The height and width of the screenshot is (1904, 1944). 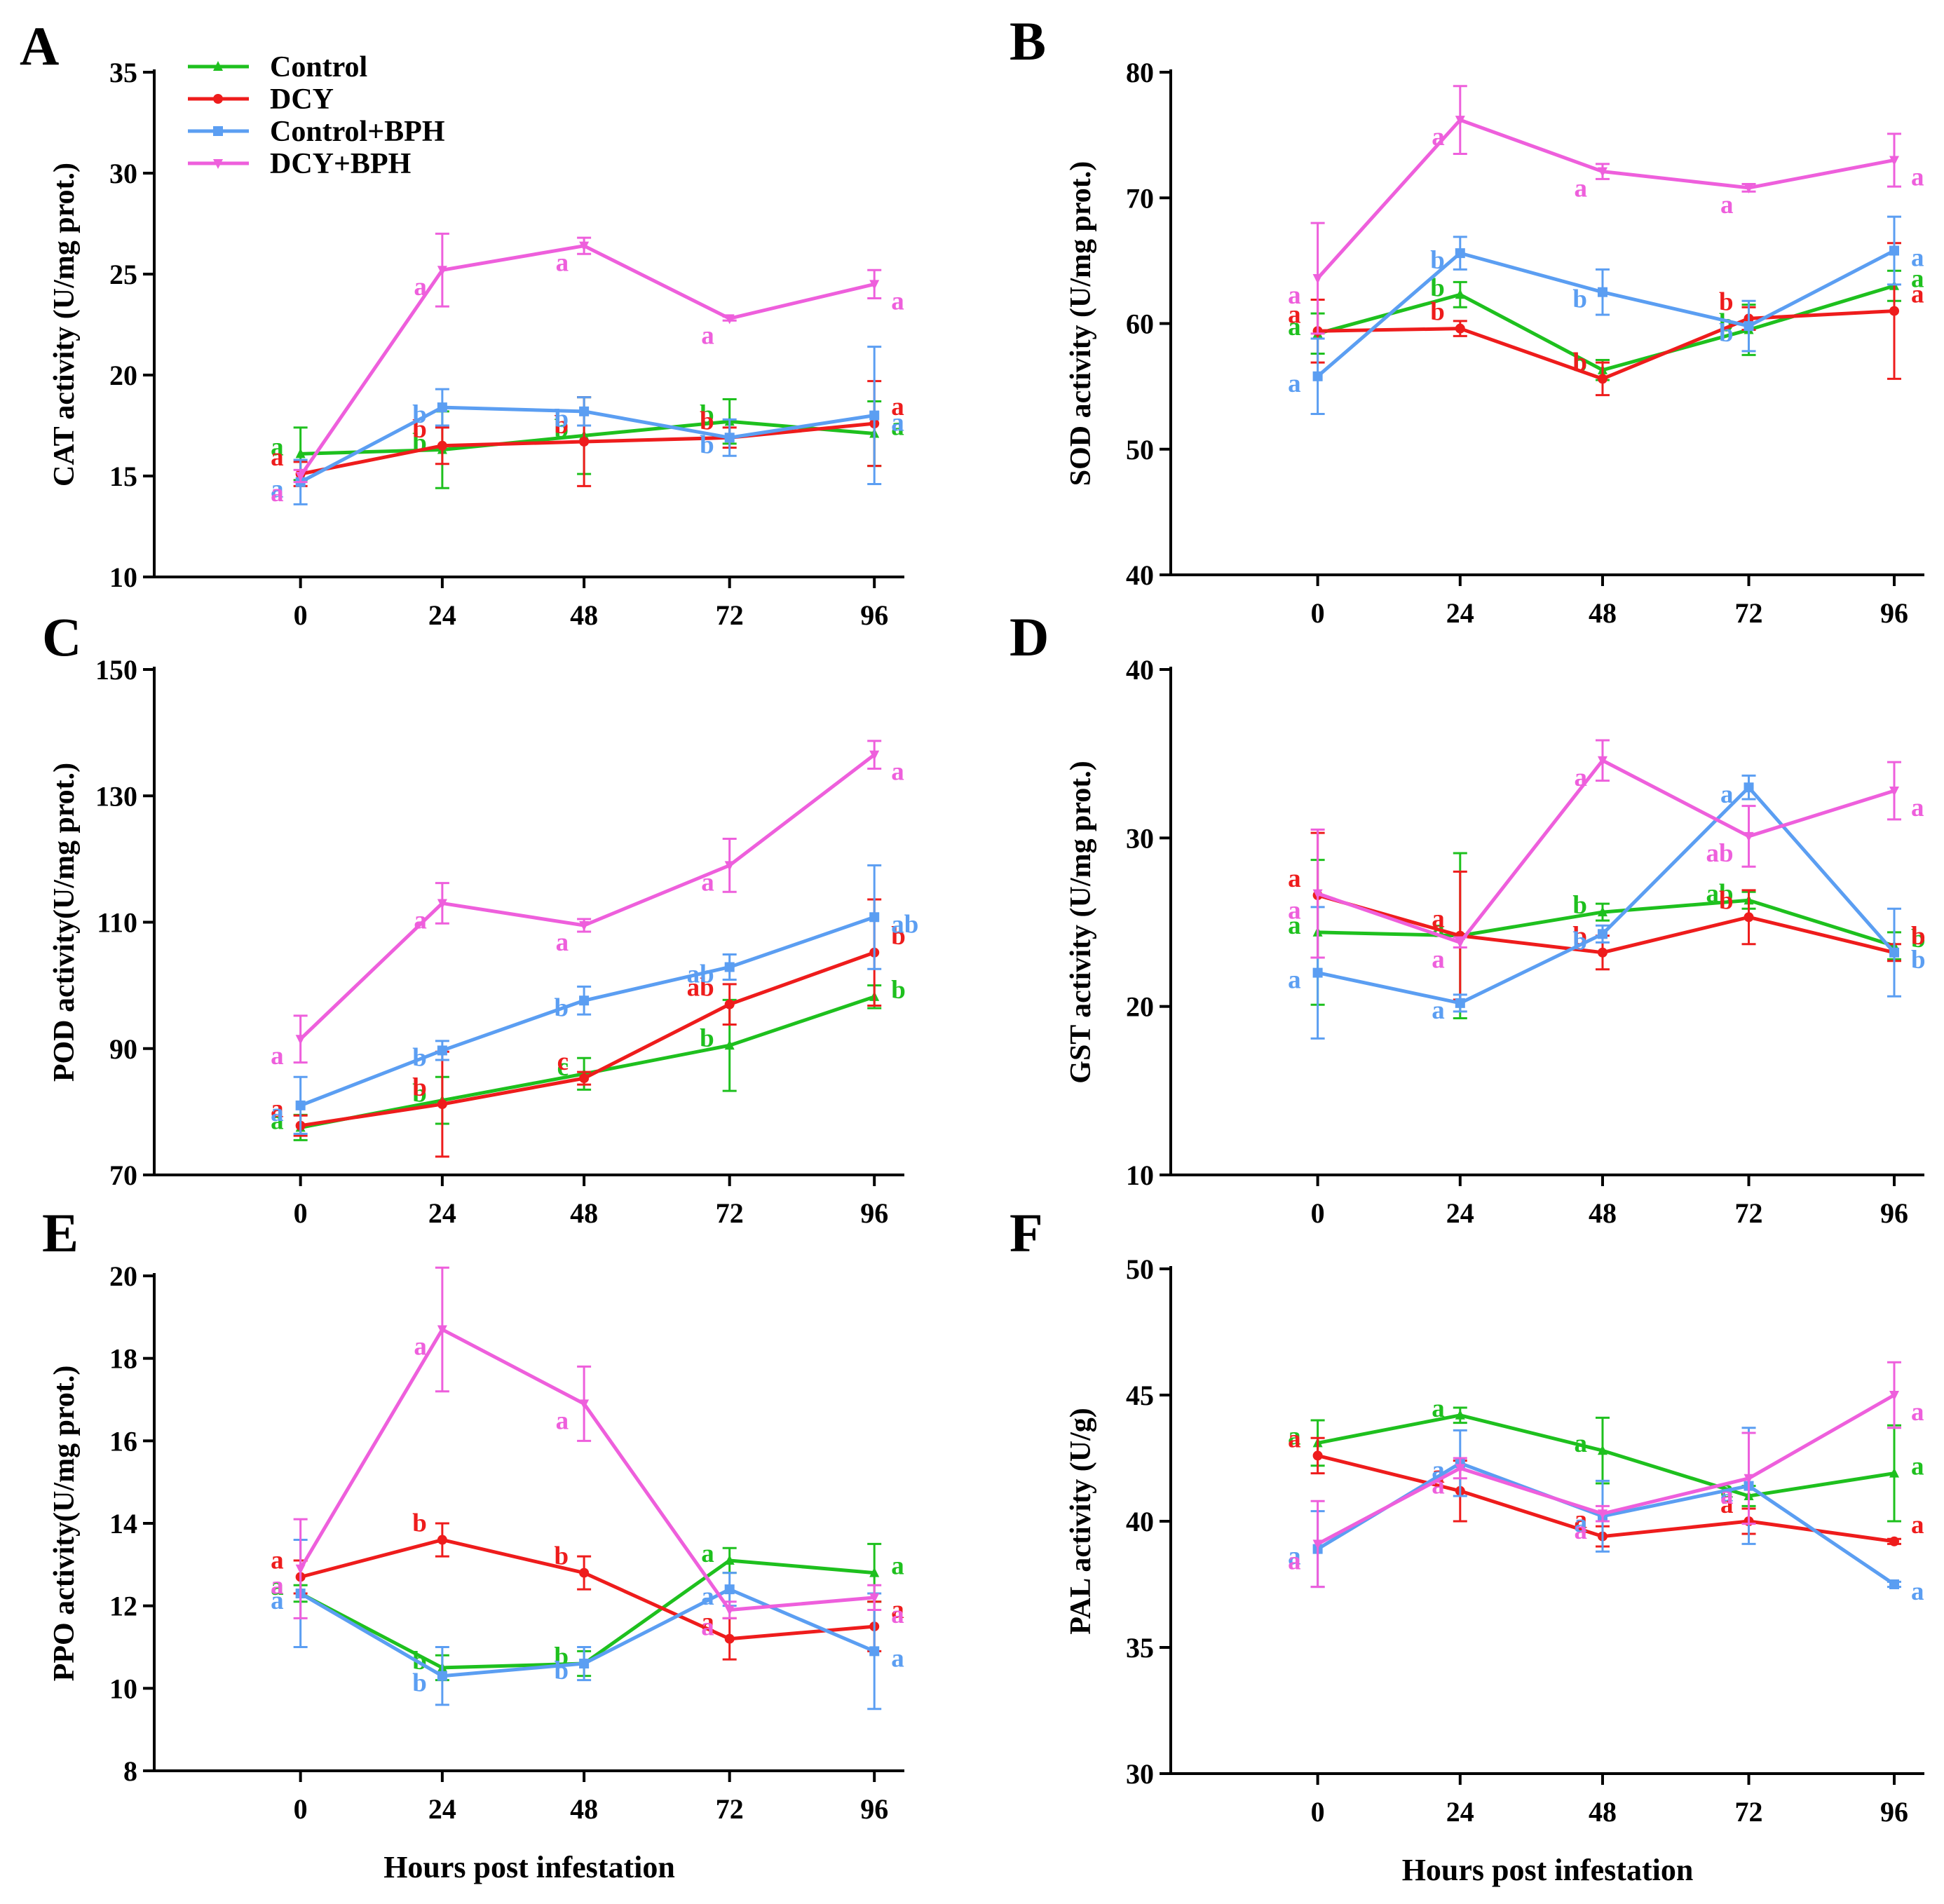 What do you see at coordinates (123, 1175) in the screenshot?
I see `y-tick-label: 70` at bounding box center [123, 1175].